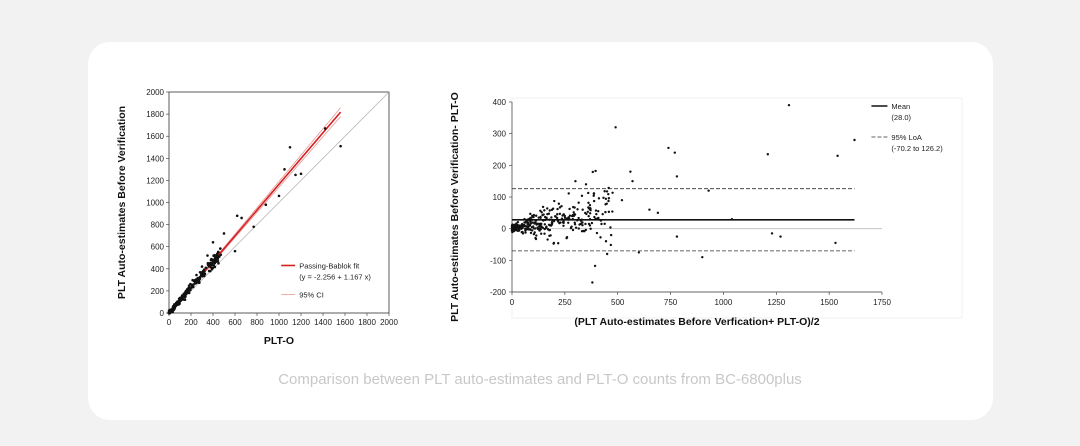  I want to click on y-tick-label: 0, so click(162, 313).